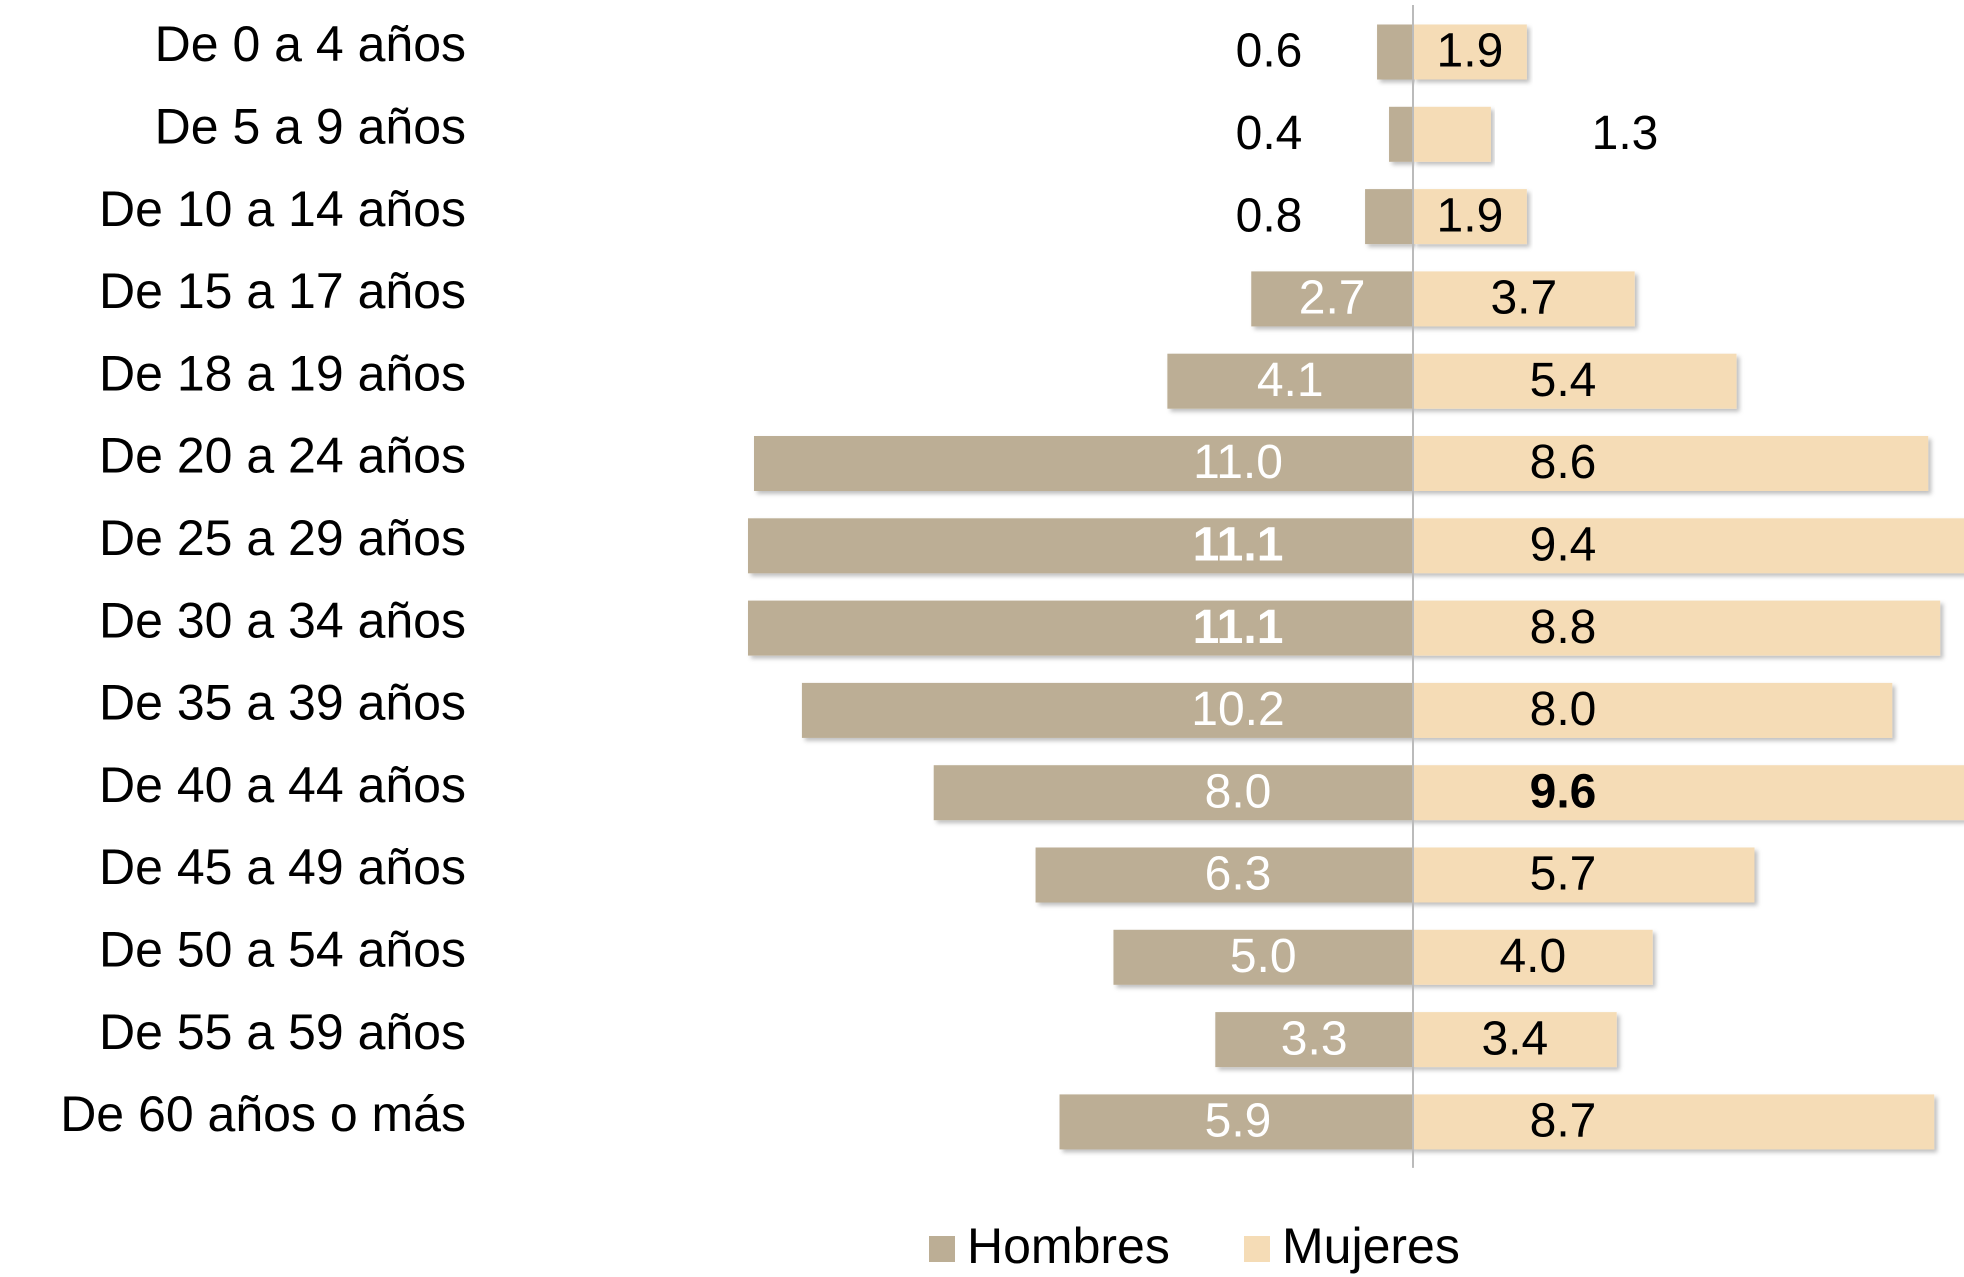  I want to click on data-label: 3.7, so click(1523, 298).